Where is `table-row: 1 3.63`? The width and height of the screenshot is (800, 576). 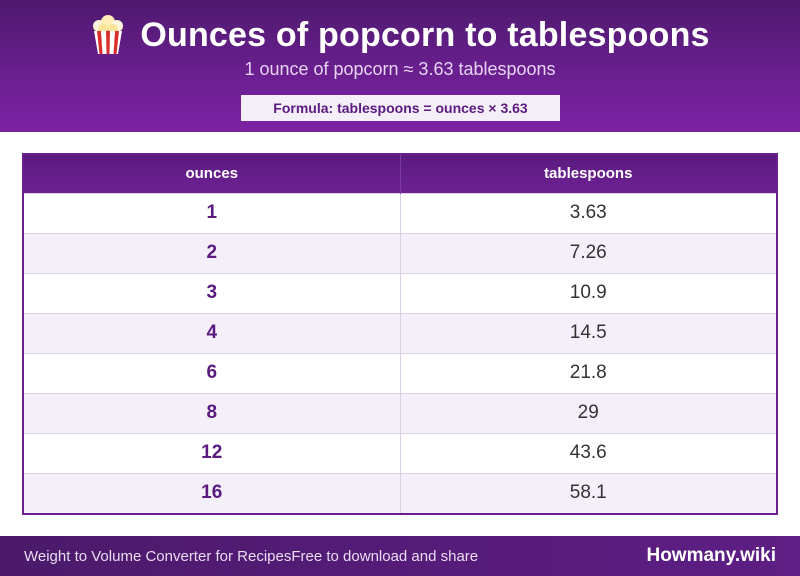
table-row: 1 3.63 is located at coordinates (400, 212).